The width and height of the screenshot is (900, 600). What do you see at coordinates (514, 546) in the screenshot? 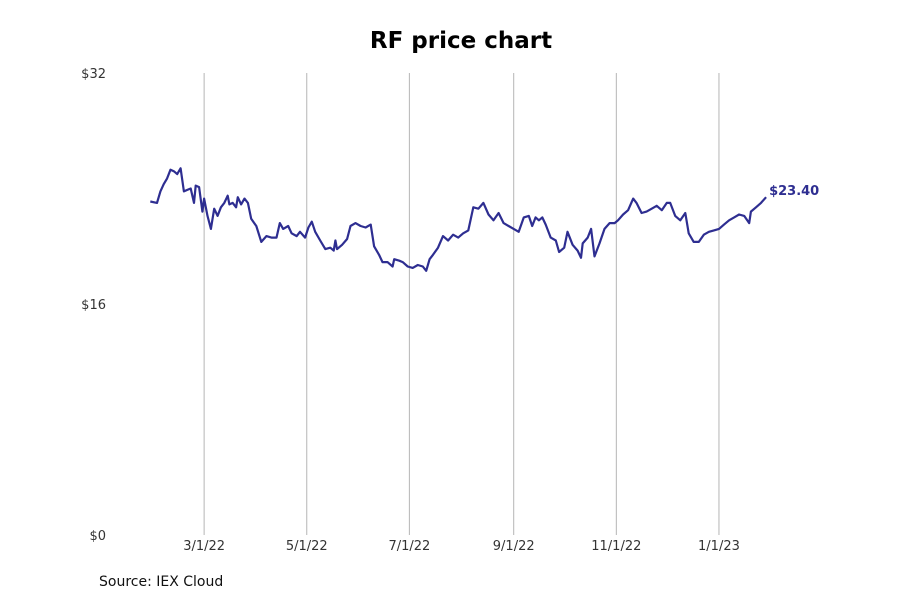
I see `x-tick-label: 9/1/22` at bounding box center [514, 546].